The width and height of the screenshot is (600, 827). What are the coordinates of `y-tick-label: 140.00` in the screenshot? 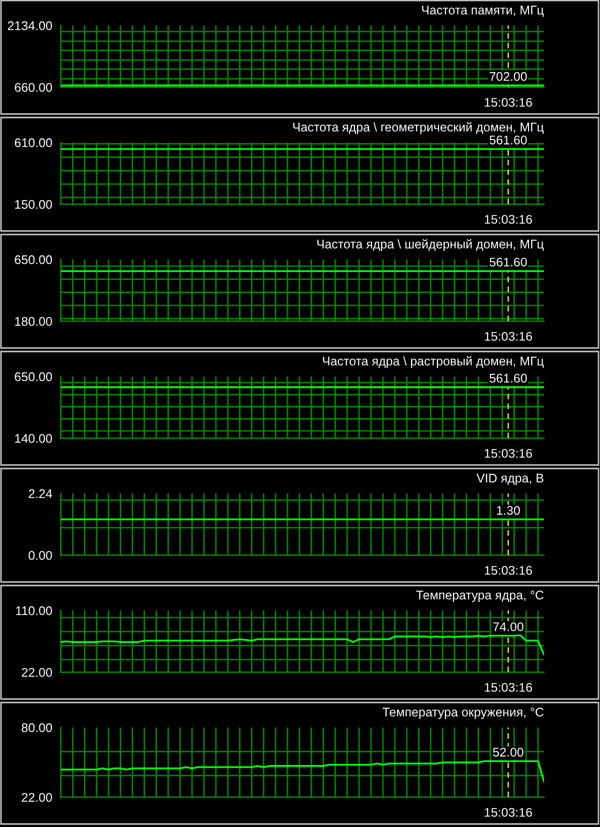 It's located at (33, 438).